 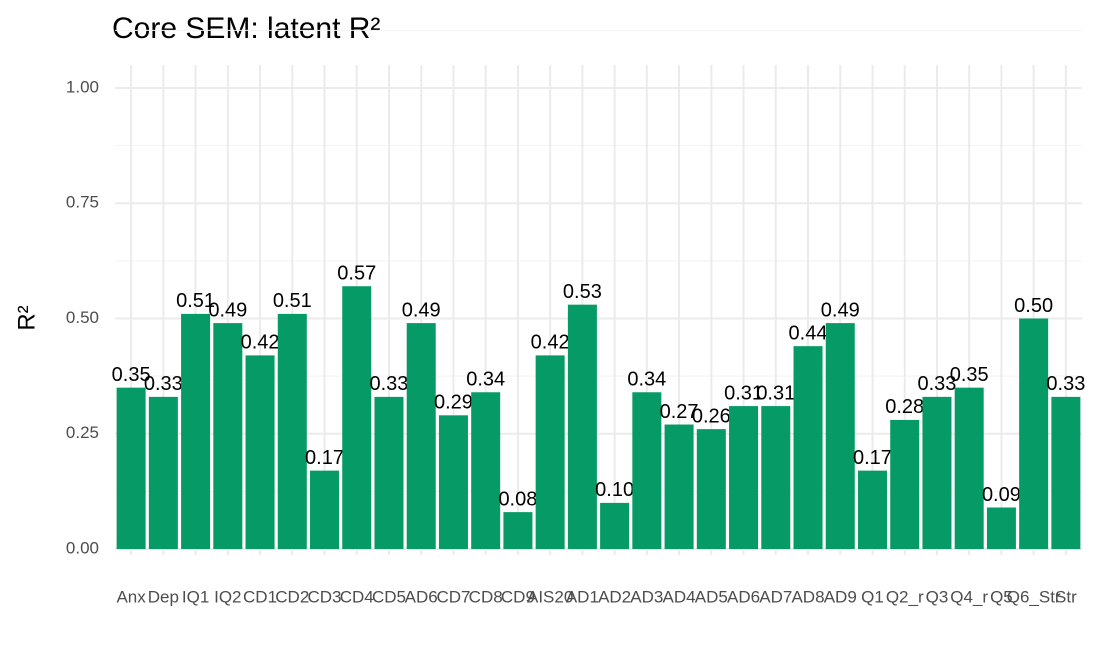 What do you see at coordinates (1001, 495) in the screenshot?
I see `value-label: 0.09` at bounding box center [1001, 495].